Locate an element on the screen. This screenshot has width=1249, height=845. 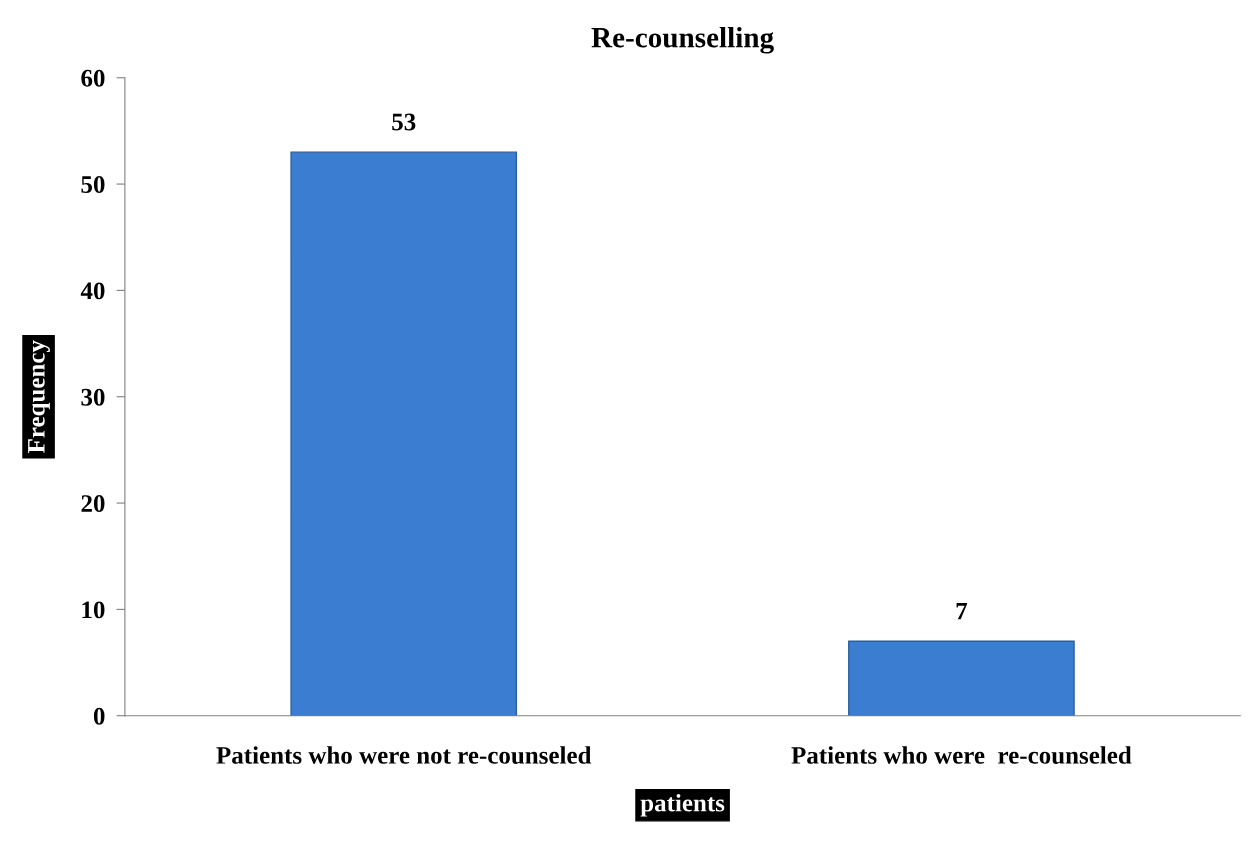
y-tick-label: 10 is located at coordinates (93, 610).